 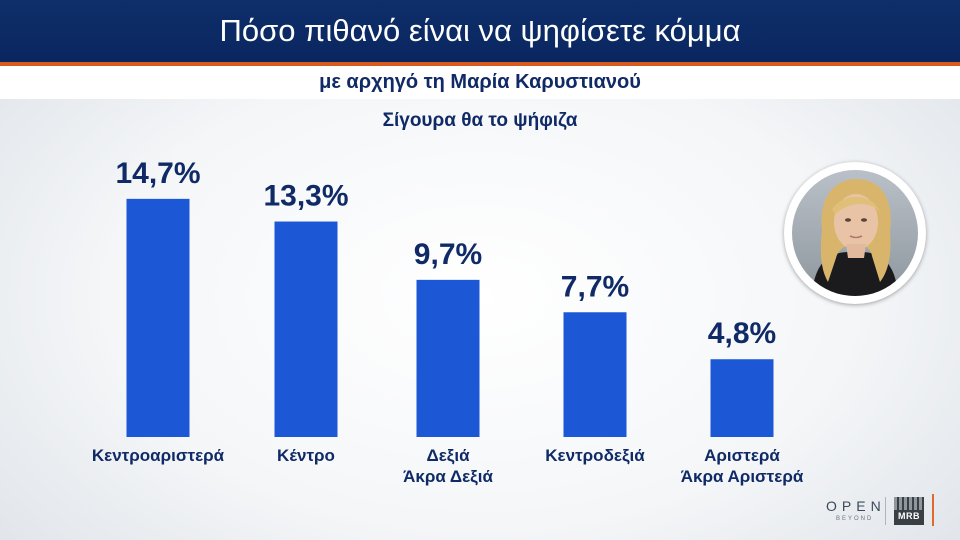 What do you see at coordinates (885, 511) in the screenshot?
I see `logo-divider` at bounding box center [885, 511].